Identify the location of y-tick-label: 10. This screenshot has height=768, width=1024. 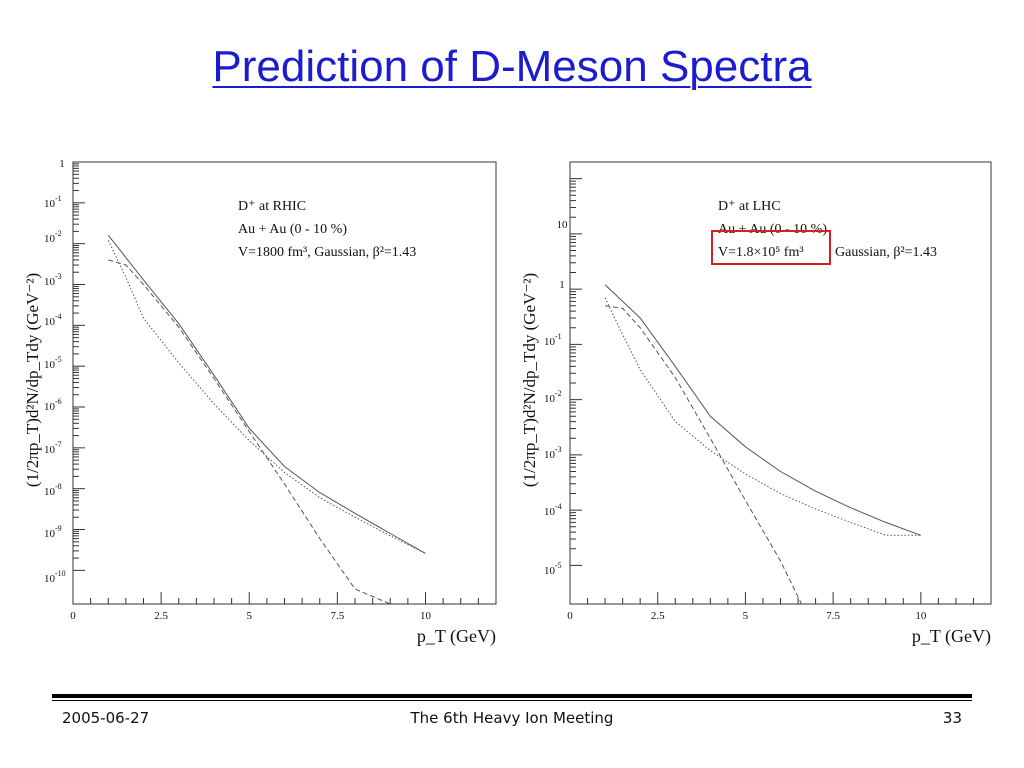
(563, 225).